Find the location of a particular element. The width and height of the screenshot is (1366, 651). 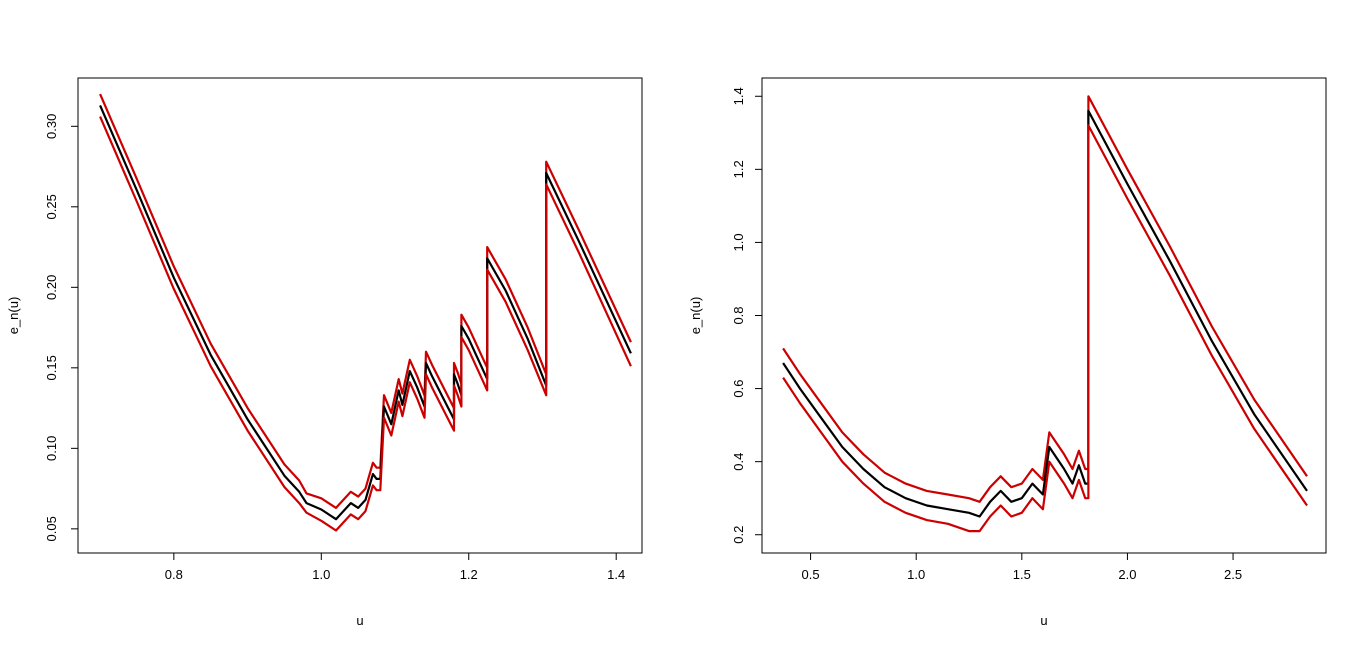

x-tick-label: 0.5 is located at coordinates (811, 574).